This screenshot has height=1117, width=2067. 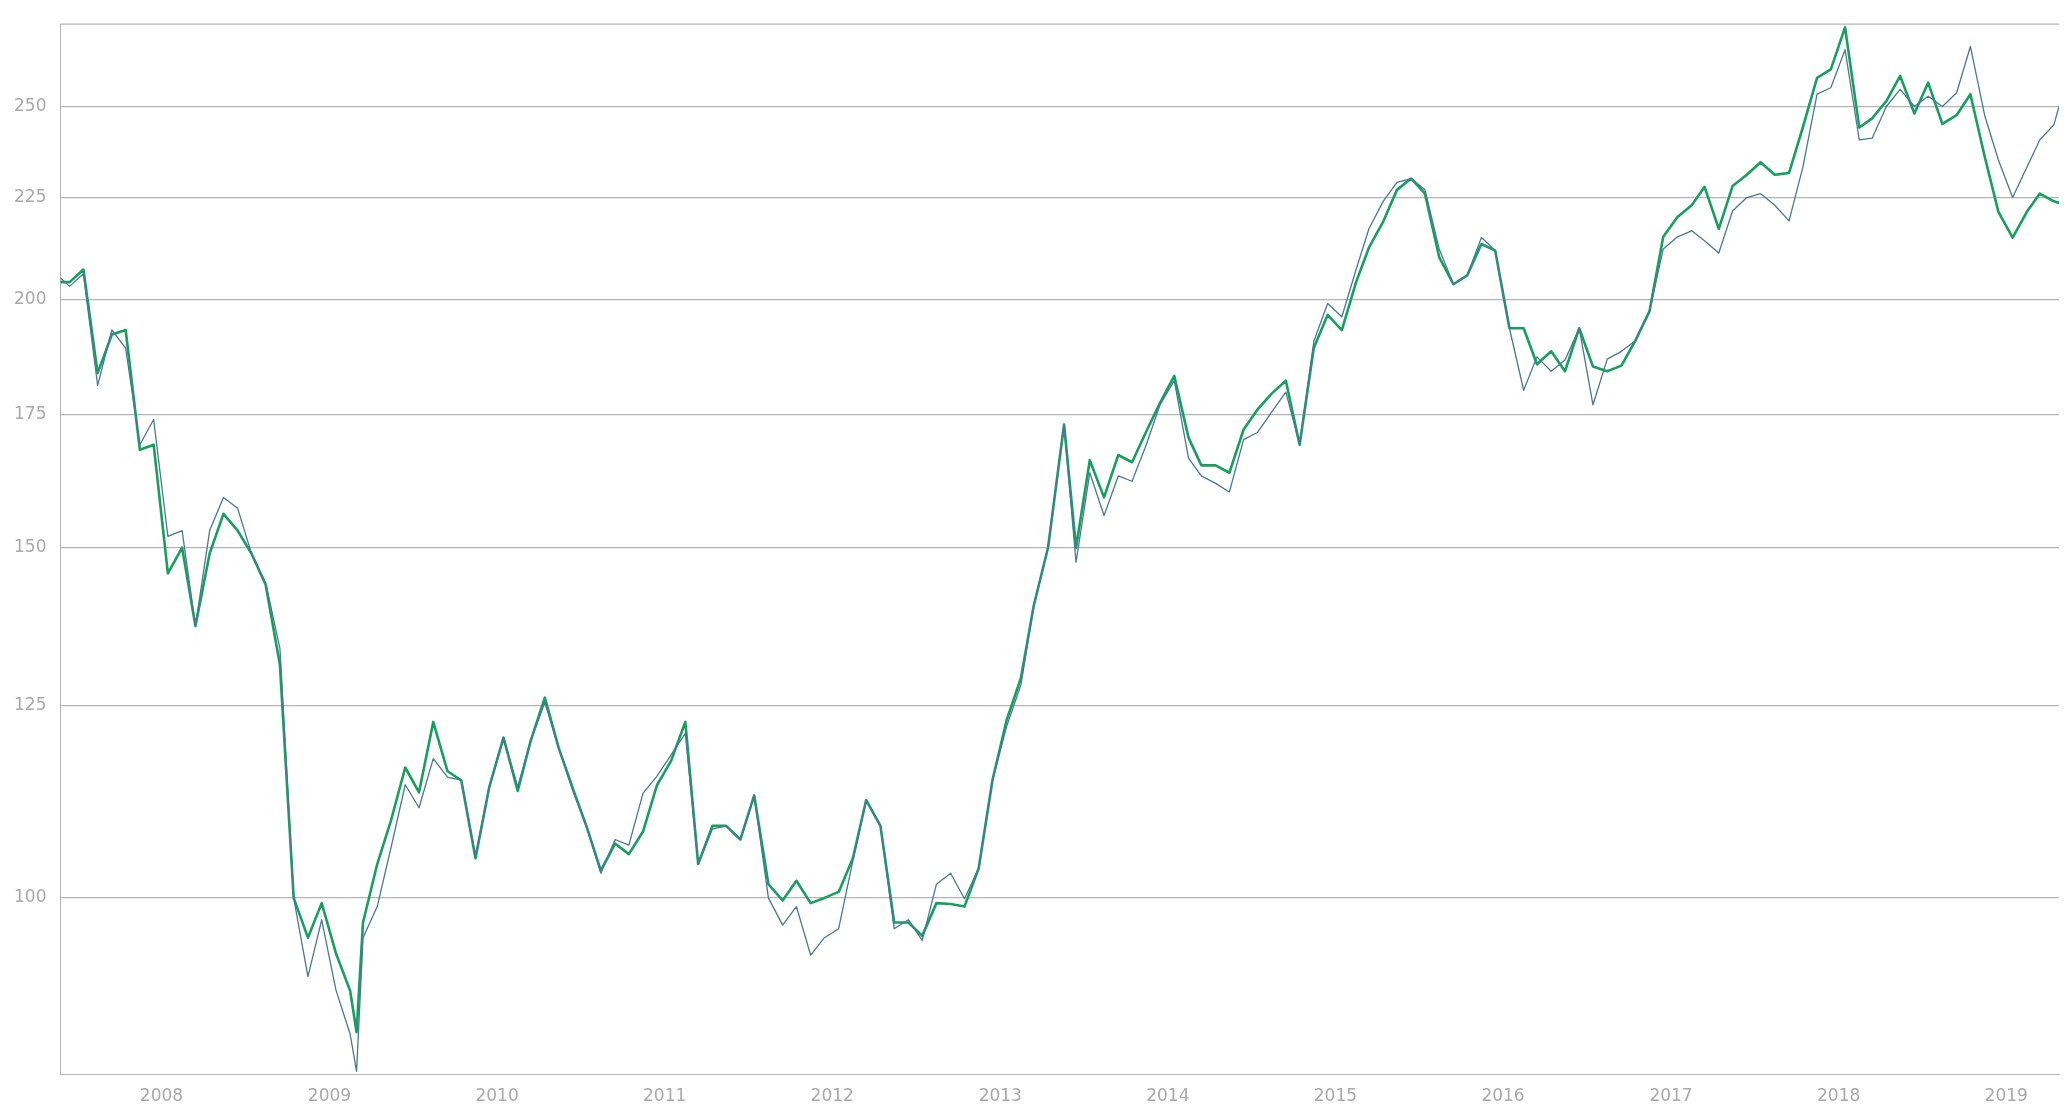 I want to click on x-tick-label: 2018, so click(x=1838, y=1095).